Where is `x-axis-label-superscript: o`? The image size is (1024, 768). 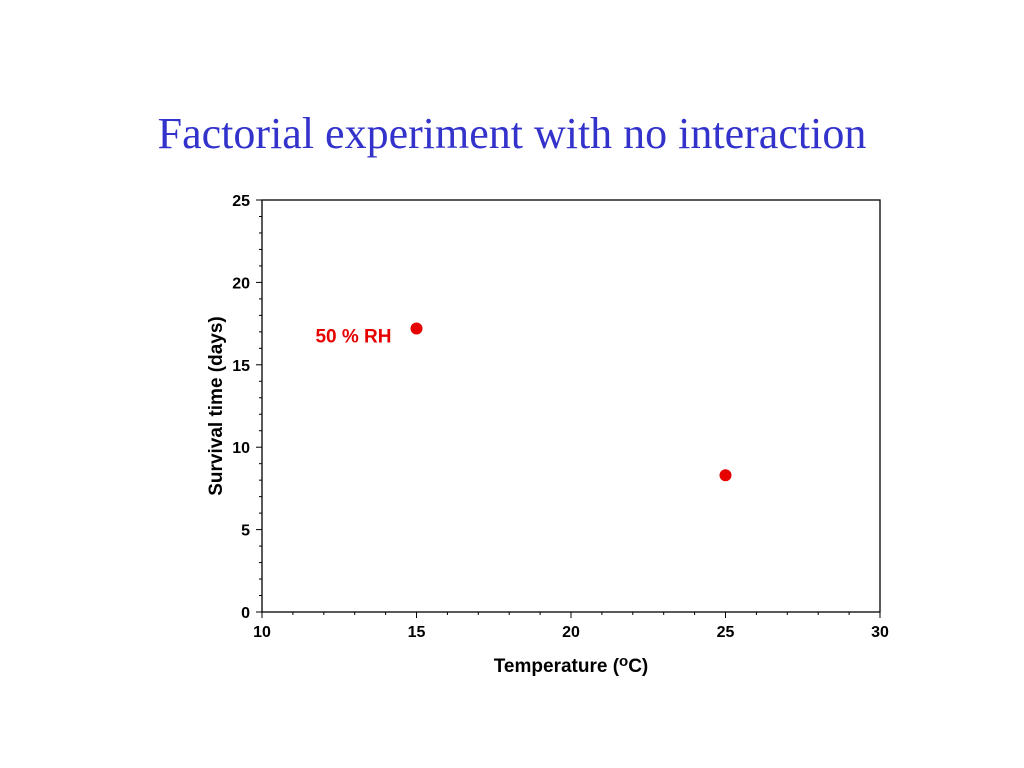
x-axis-label-superscript: o is located at coordinates (623, 661).